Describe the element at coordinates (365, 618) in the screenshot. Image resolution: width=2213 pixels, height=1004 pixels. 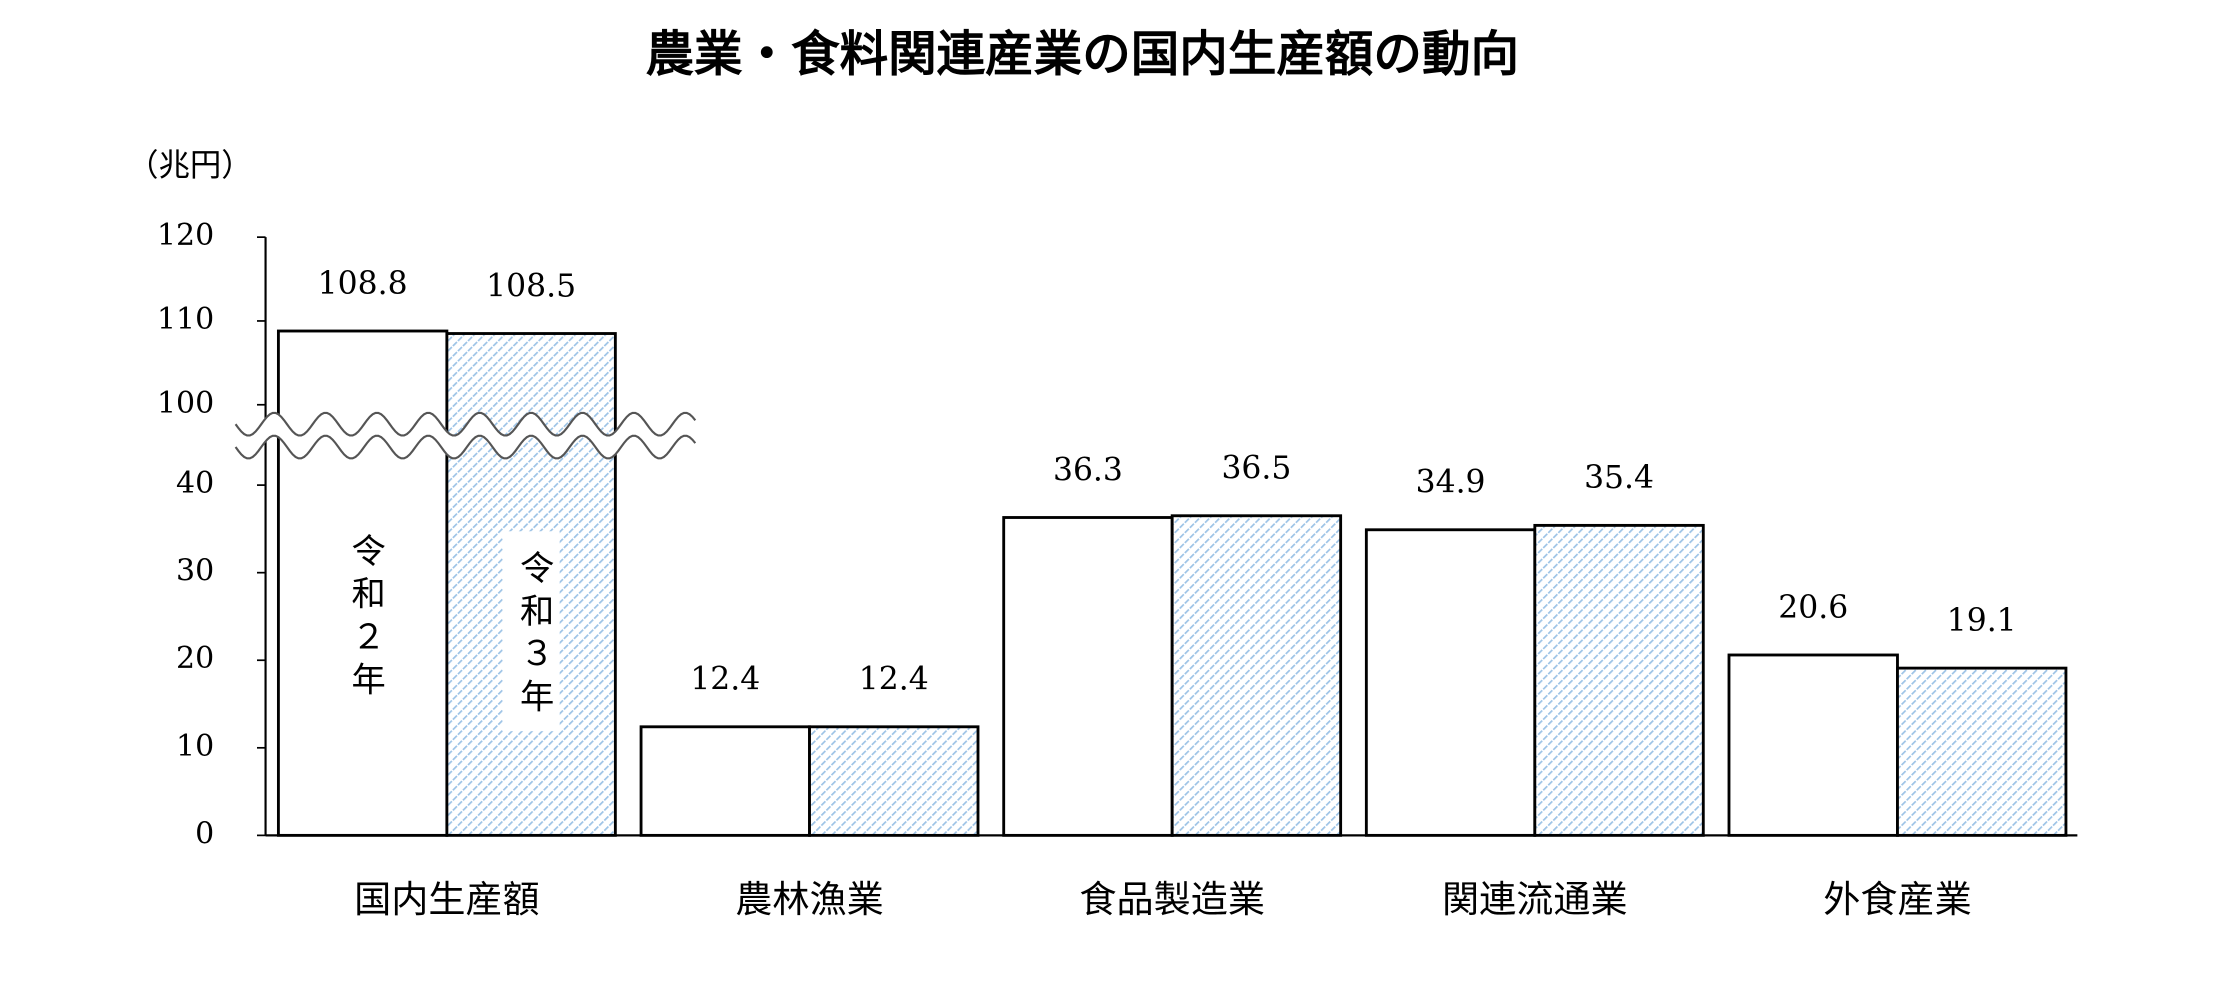
I see `legend-label: 令和２年` at that location.